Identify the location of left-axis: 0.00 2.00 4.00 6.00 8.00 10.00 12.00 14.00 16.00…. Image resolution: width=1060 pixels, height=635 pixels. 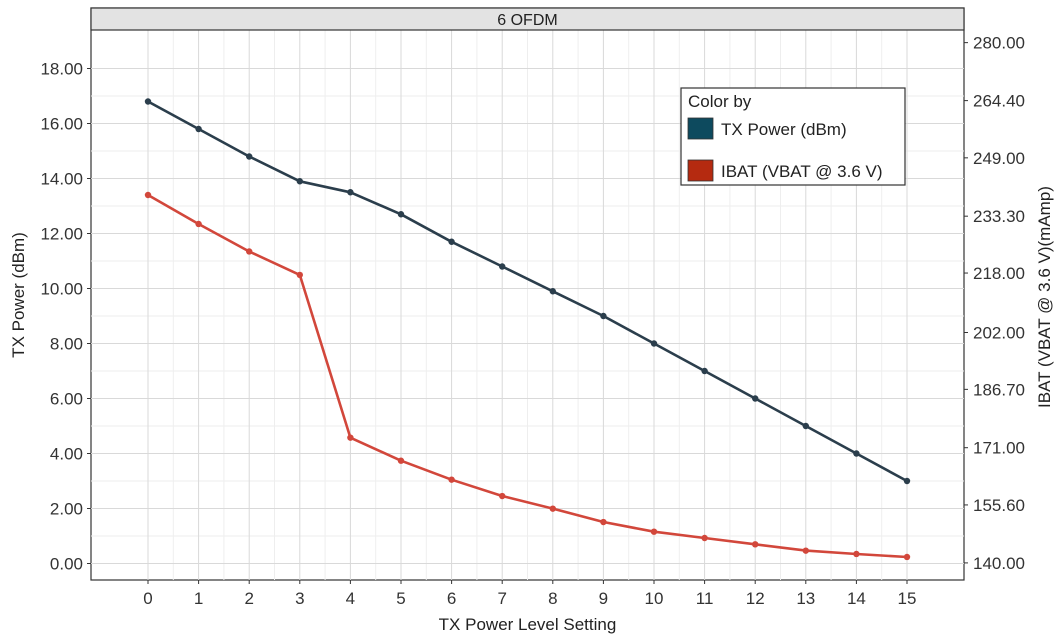
(65, 317).